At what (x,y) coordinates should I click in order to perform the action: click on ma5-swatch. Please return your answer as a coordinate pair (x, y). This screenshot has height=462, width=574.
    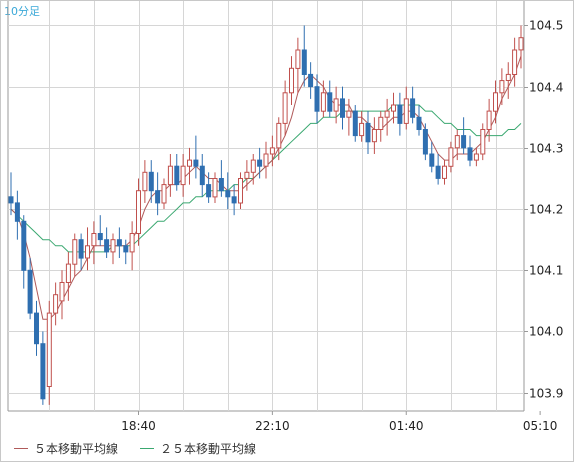
    Looking at the image, I should click on (21, 448).